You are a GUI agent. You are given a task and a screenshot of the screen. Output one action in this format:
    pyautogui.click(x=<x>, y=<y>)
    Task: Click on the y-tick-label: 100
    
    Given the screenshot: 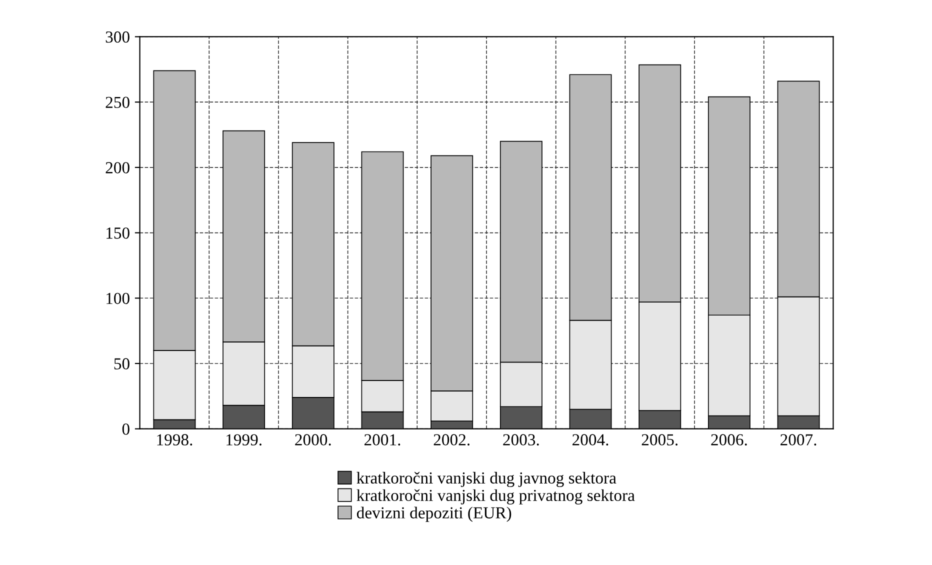 What is the action you would take?
    pyautogui.click(x=118, y=298)
    